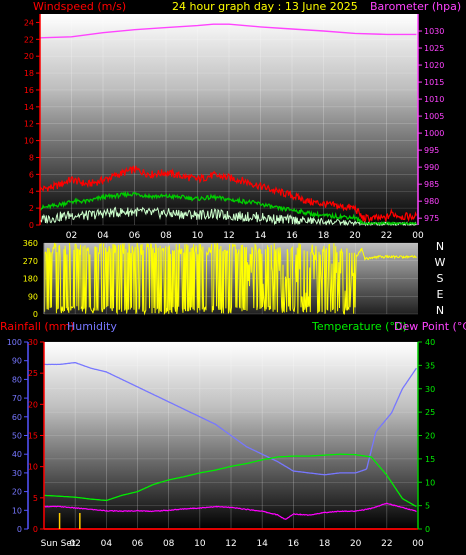 The width and height of the screenshot is (466, 555). Describe the element at coordinates (29, 141) in the screenshot. I see `y-tick-label: 10` at that location.